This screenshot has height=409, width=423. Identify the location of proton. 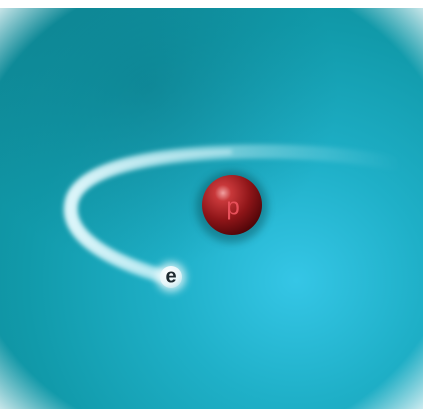
(232, 205).